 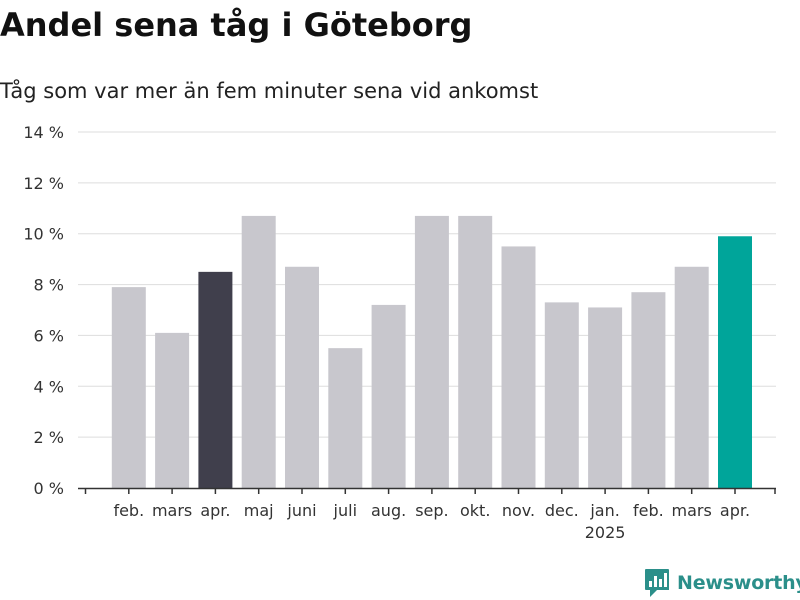 What do you see at coordinates (604, 510) in the screenshot?
I see `x-tick-label: jan.` at bounding box center [604, 510].